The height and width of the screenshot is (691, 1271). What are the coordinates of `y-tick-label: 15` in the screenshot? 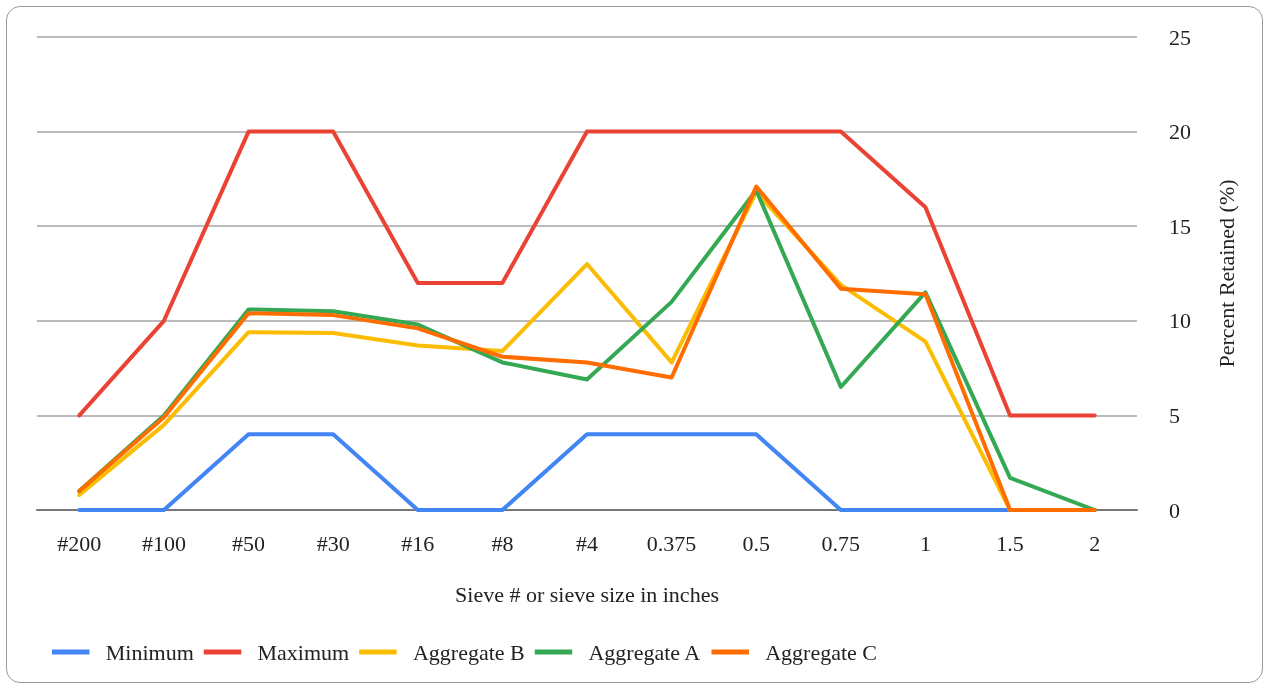 It's located at (1180, 226).